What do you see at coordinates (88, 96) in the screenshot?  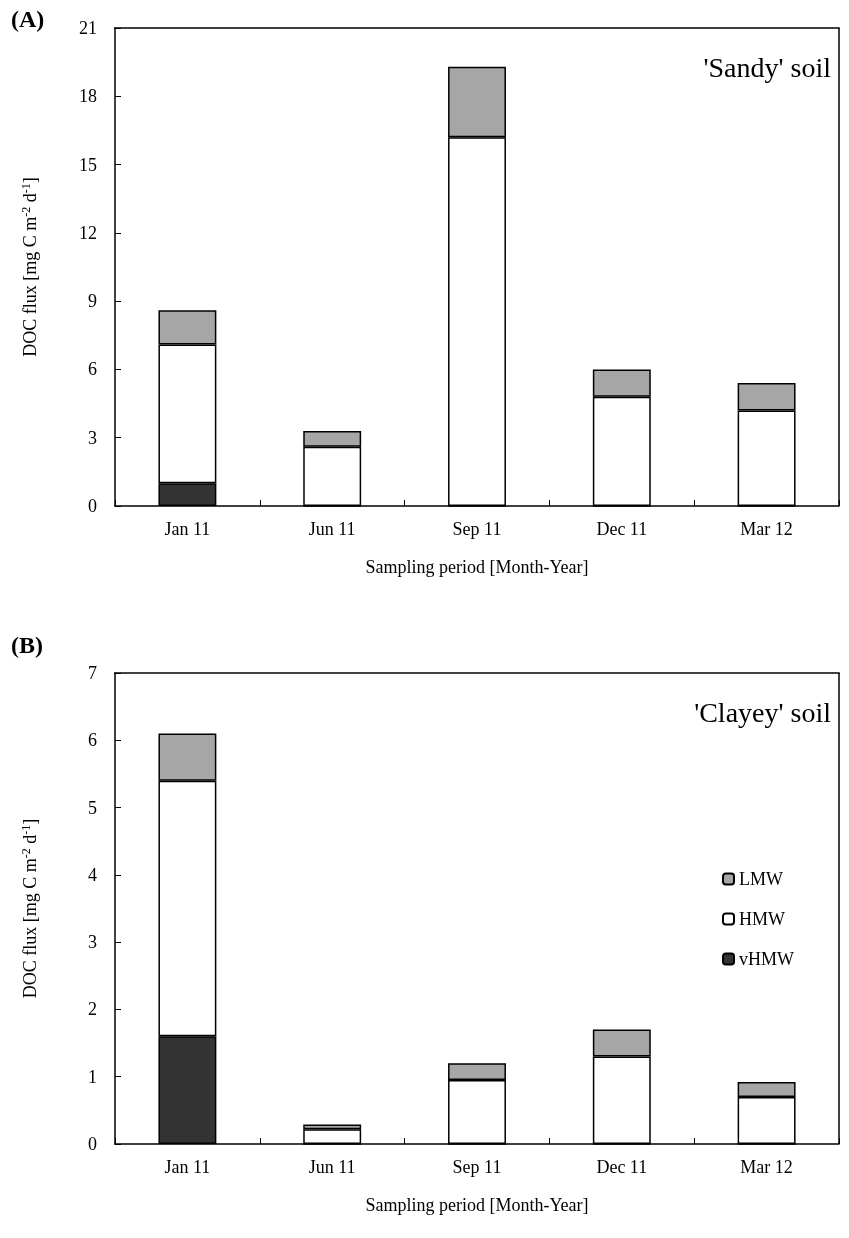 I see `y-tick-label: 18` at bounding box center [88, 96].